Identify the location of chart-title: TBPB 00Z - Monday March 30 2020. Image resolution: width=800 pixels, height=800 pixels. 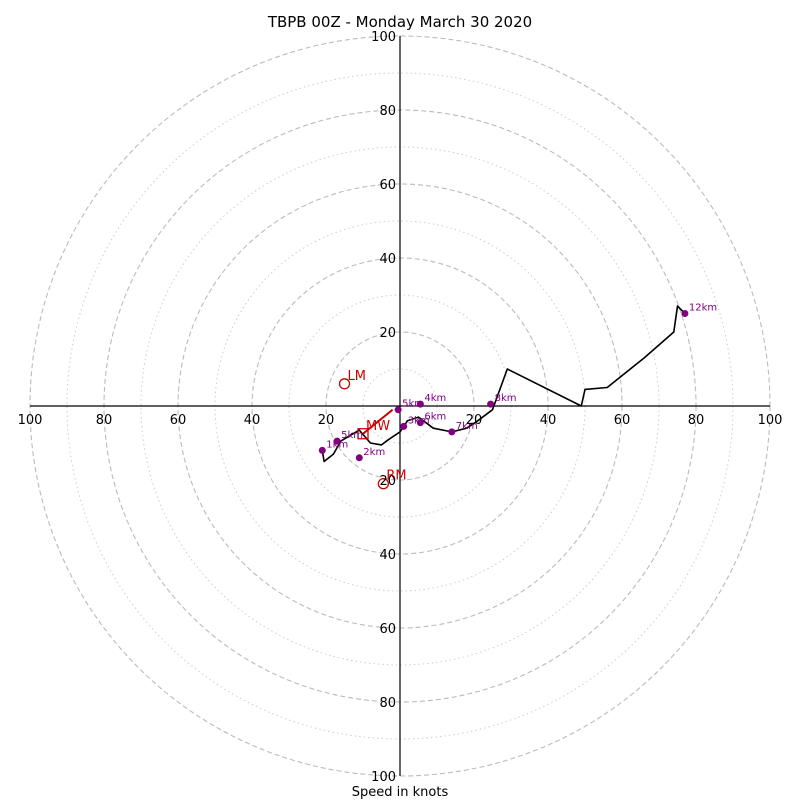
(399, 22).